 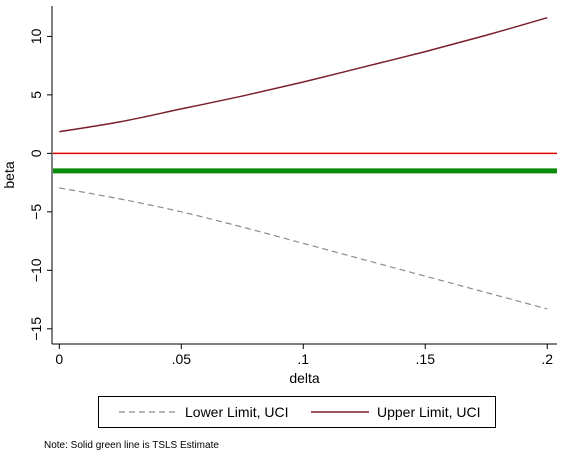 I want to click on y-tick-label: −5, so click(x=36, y=212).